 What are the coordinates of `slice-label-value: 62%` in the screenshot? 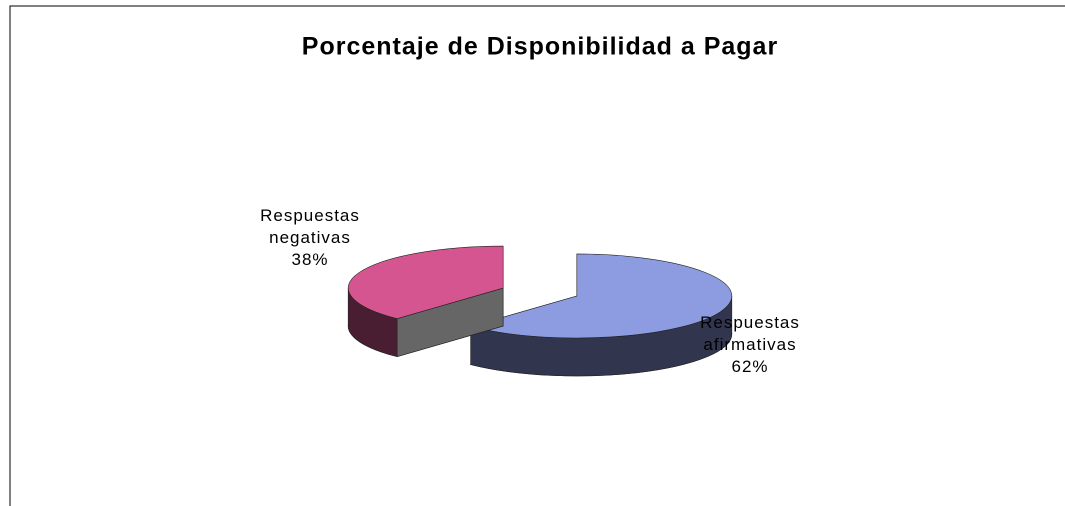 It's located at (750, 366).